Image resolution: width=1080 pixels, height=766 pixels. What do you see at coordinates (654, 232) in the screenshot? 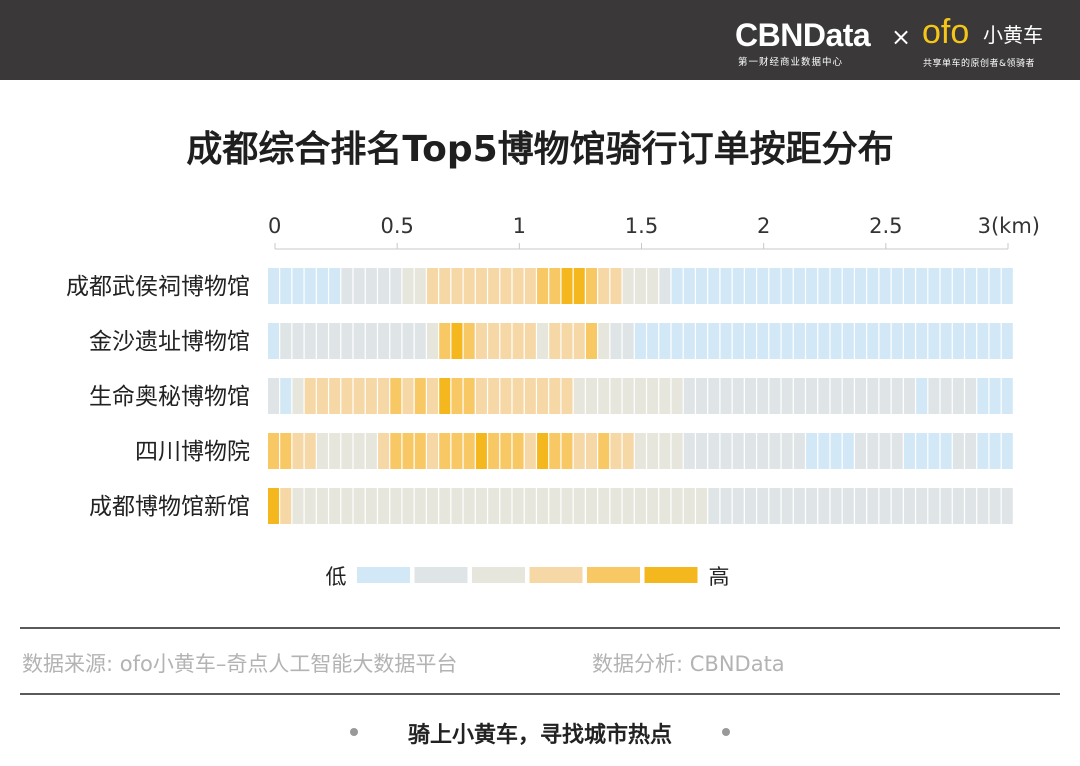
I see `x-axis: 0 0.5 1 1.5 2 2.5 3(km)` at bounding box center [654, 232].